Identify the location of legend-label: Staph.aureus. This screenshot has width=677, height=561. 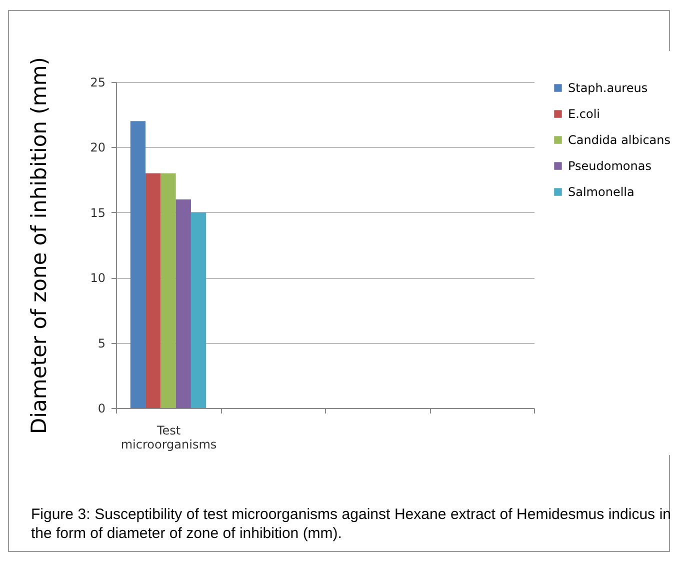
(608, 88).